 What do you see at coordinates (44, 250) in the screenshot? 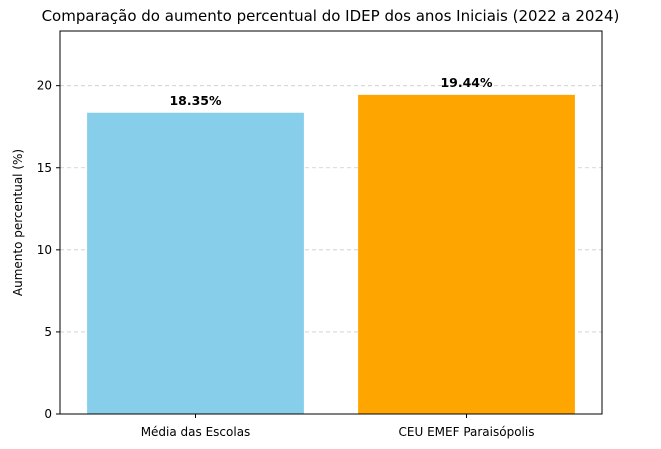
I see `y-tick-label: 10` at bounding box center [44, 250].